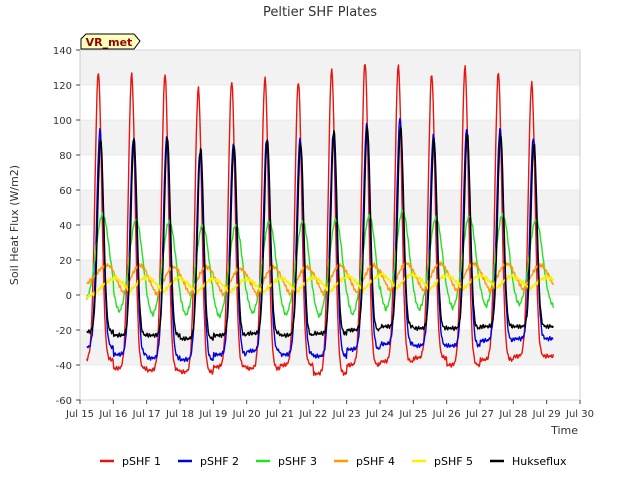 The height and width of the screenshot is (484, 640). Describe the element at coordinates (69, 296) in the screenshot. I see `y-tick-label: 0` at that location.